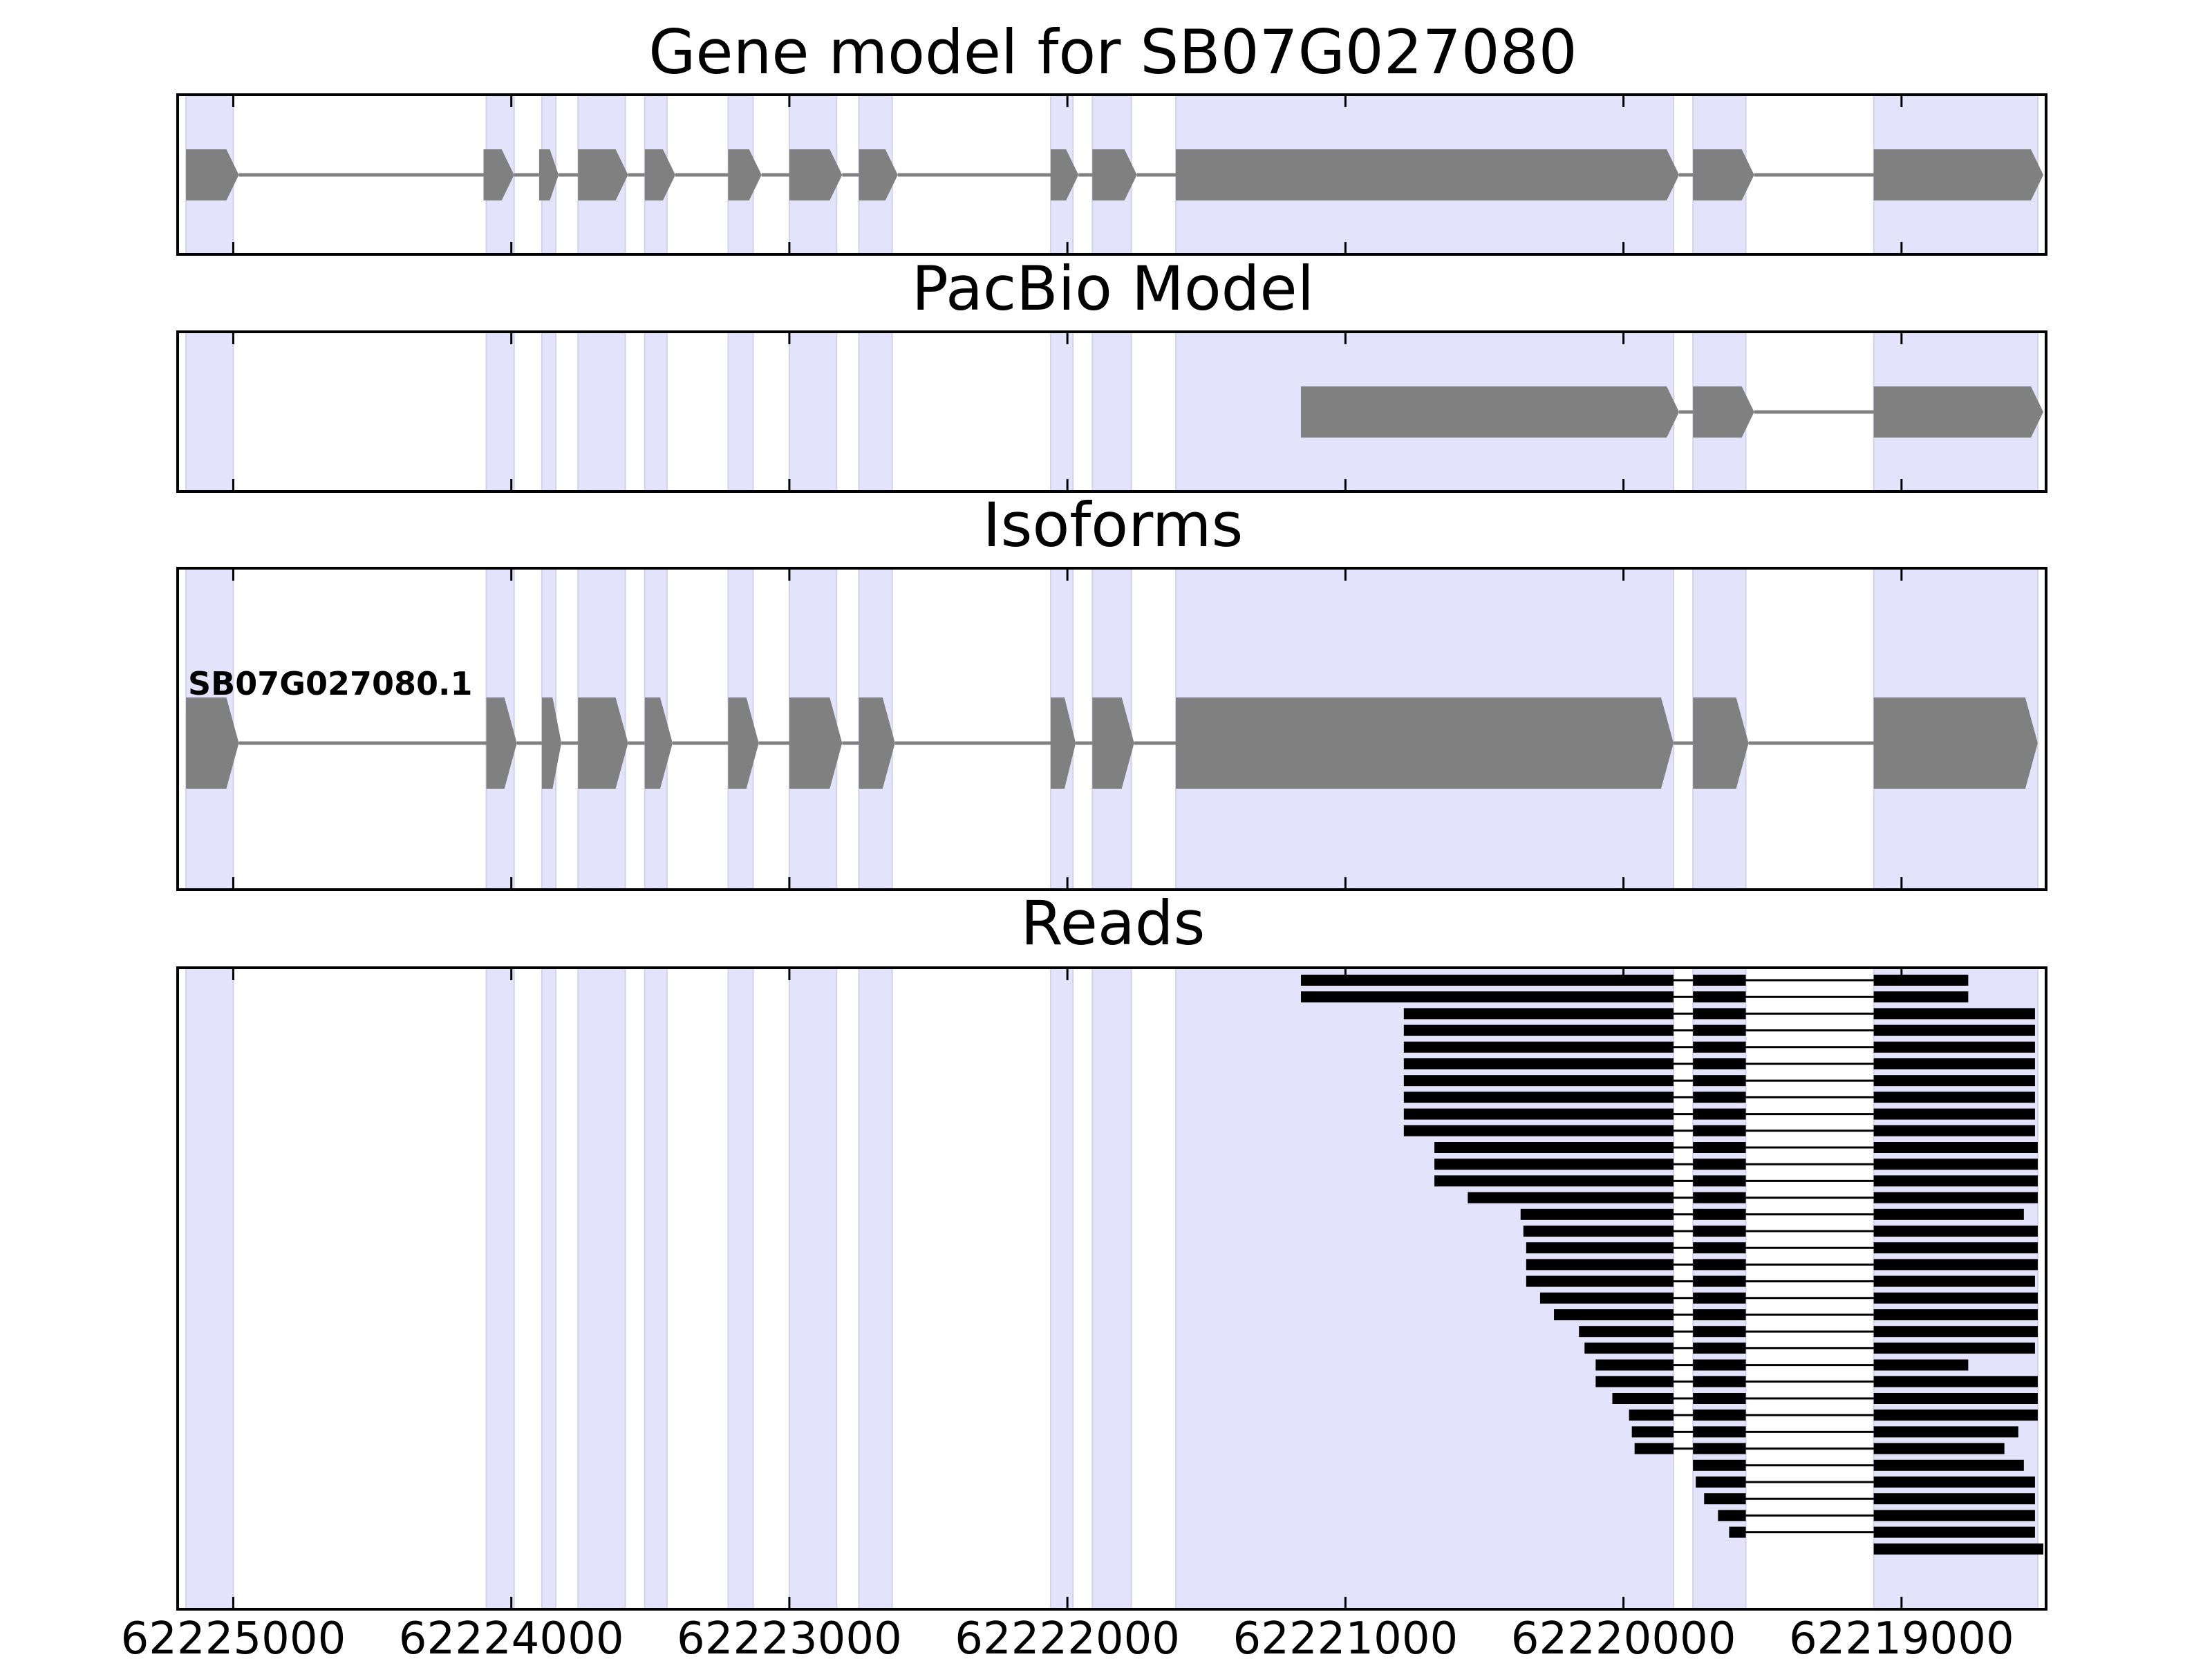 Image resolution: width=2212 pixels, height=1659 pixels. Describe the element at coordinates (1113, 924) in the screenshot. I see `panel-title-reads: Reads` at that location.